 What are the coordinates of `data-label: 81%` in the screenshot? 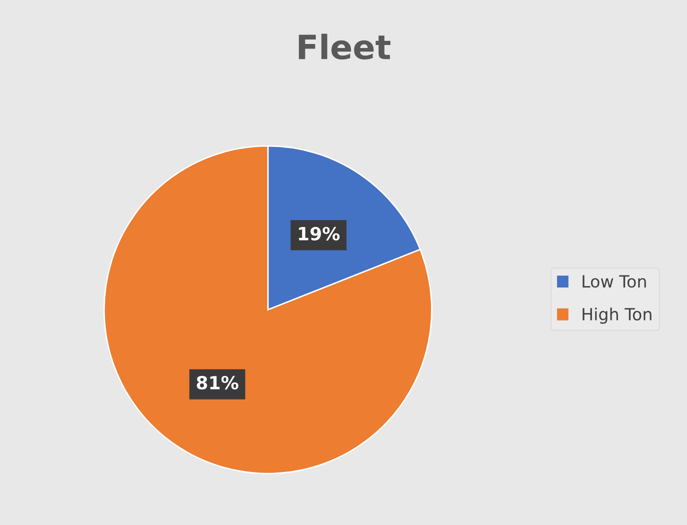 It's located at (217, 383).